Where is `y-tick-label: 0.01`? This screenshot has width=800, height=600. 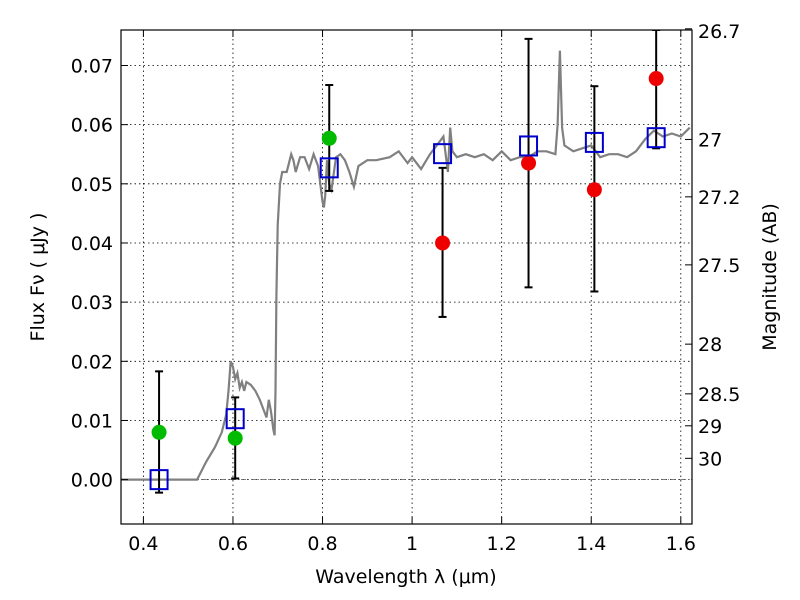
y-tick-label: 0.01 is located at coordinates (92, 421).